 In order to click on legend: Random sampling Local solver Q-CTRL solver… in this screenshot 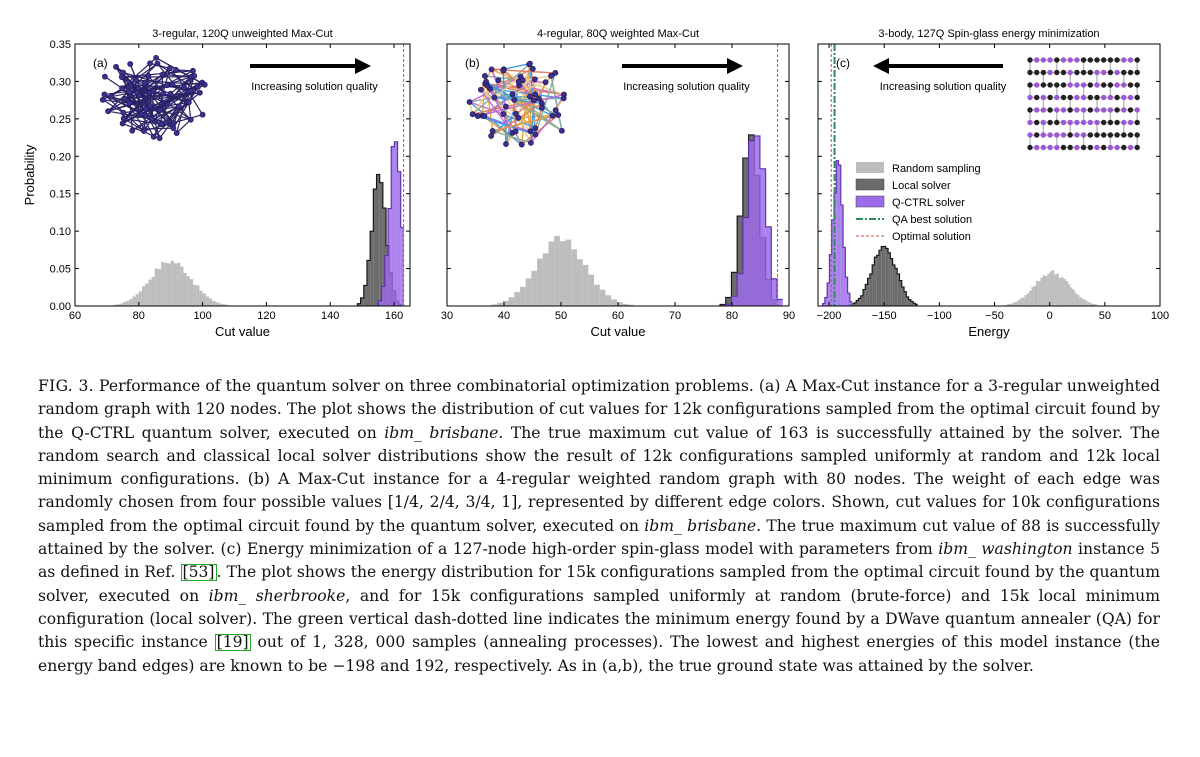, I will do `click(918, 202)`.